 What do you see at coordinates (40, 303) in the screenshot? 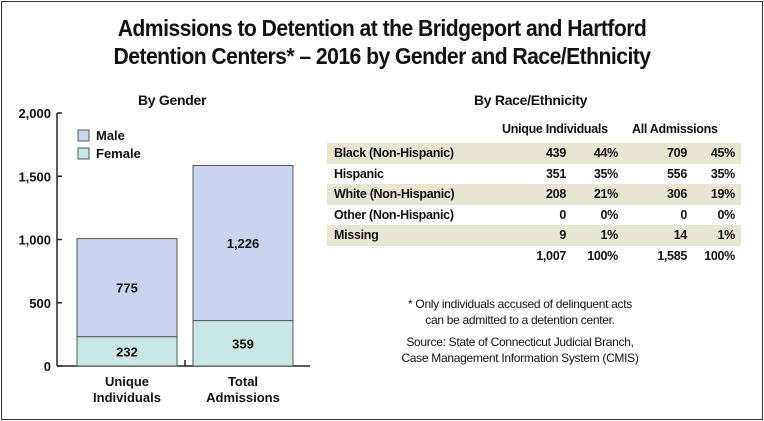
I see `y-tick-label: 500` at bounding box center [40, 303].